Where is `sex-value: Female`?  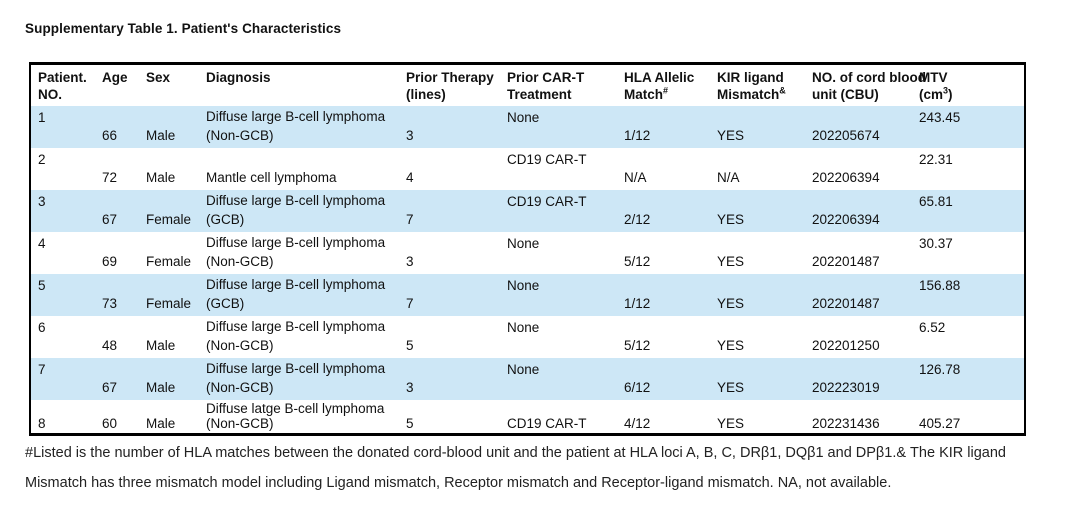 sex-value: Female is located at coordinates (169, 261).